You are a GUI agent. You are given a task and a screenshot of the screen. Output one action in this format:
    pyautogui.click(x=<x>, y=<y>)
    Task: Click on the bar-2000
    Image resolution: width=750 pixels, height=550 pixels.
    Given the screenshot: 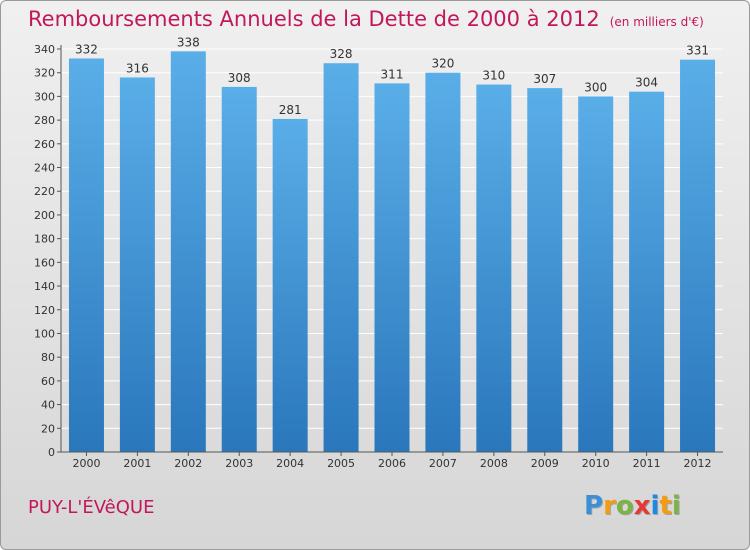 What is the action you would take?
    pyautogui.click(x=86, y=255)
    